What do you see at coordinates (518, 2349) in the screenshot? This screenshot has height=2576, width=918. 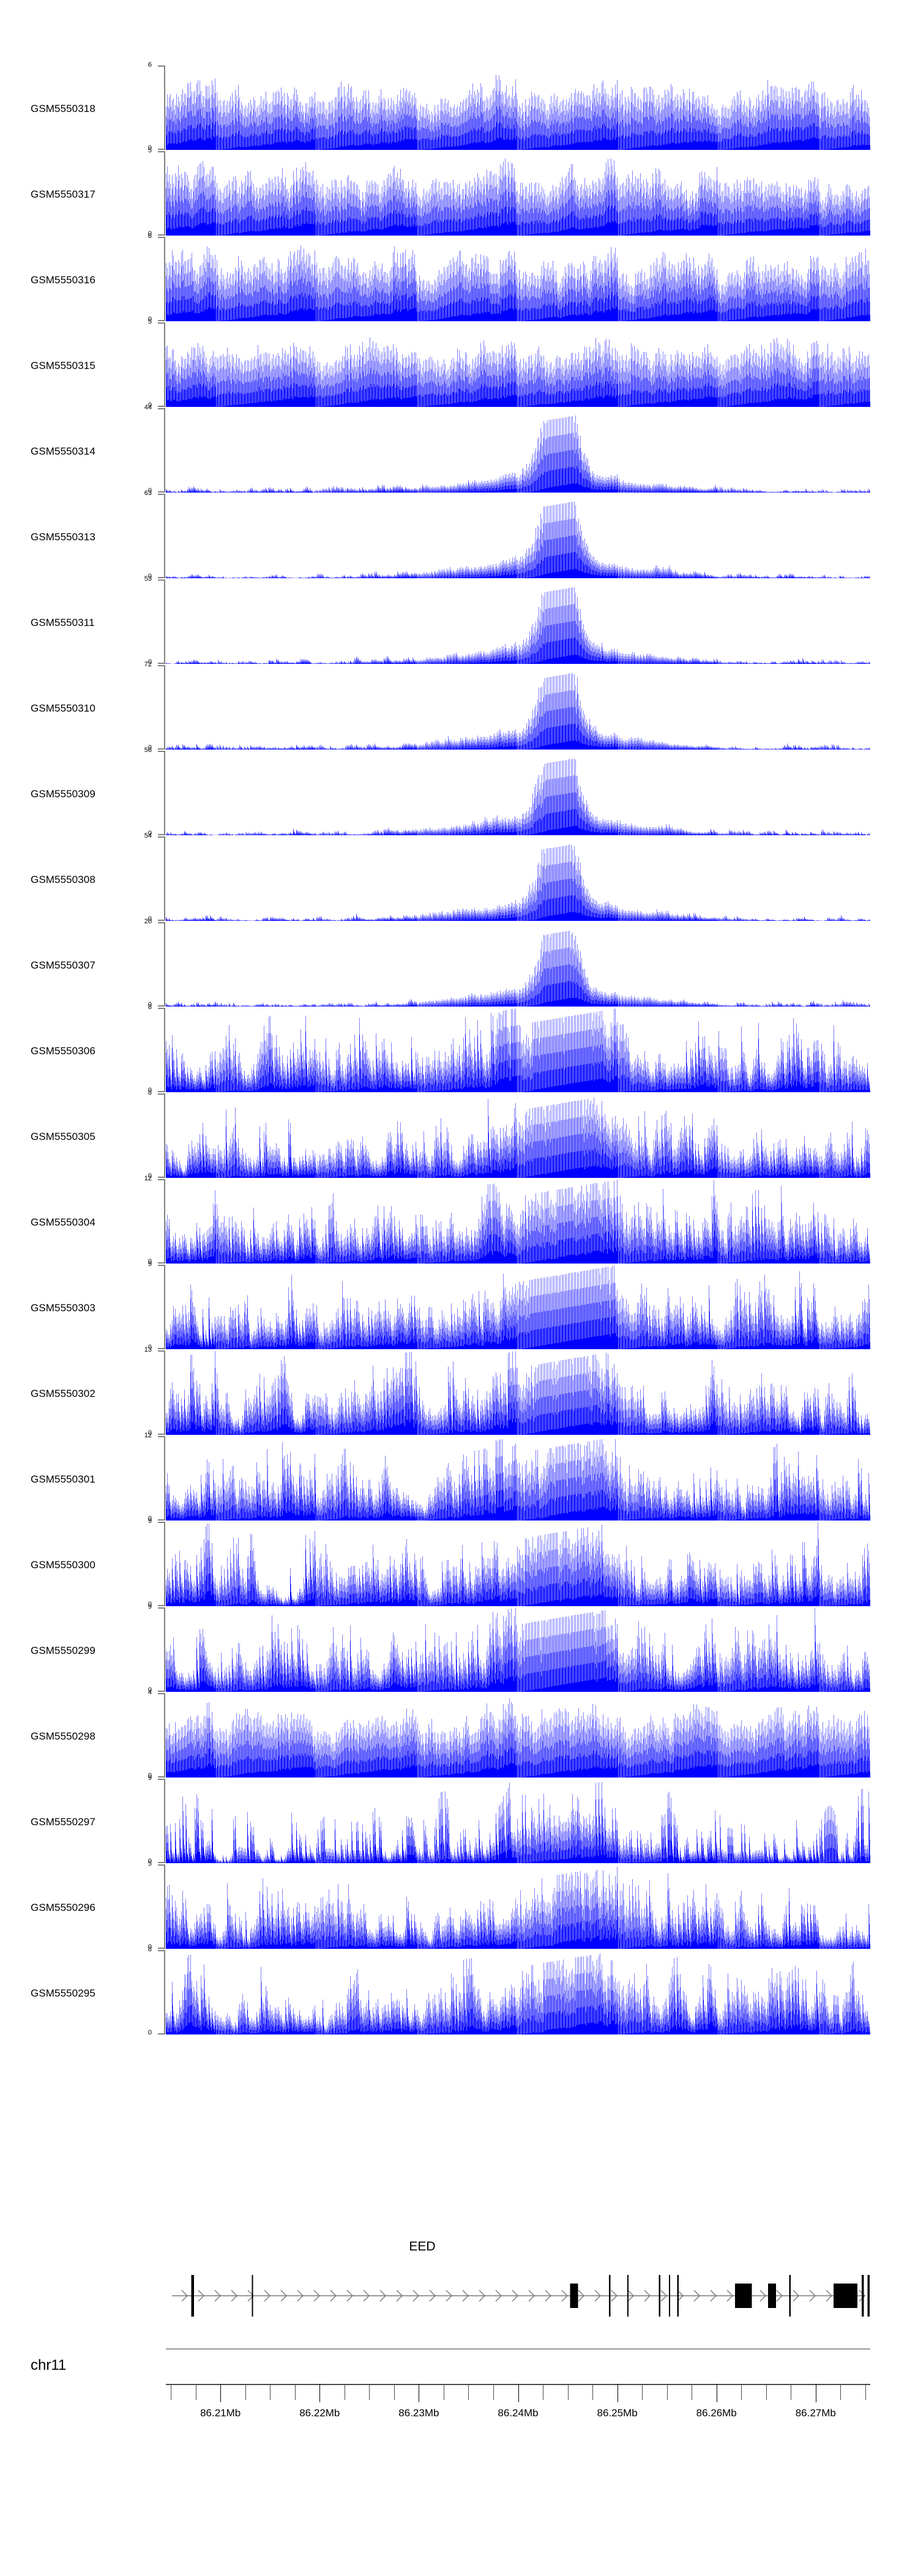 I see `chromosome-line` at bounding box center [518, 2349].